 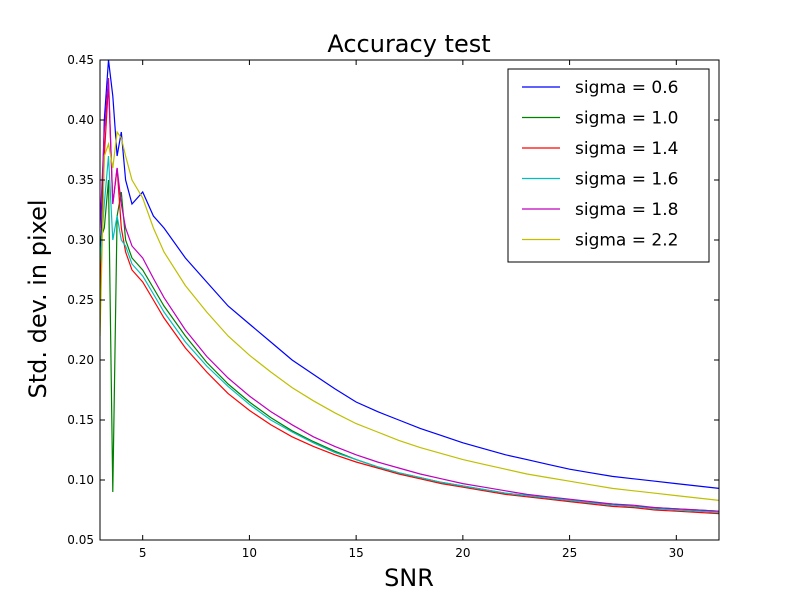 What do you see at coordinates (249, 553) in the screenshot?
I see `x-tick-label: 10` at bounding box center [249, 553].